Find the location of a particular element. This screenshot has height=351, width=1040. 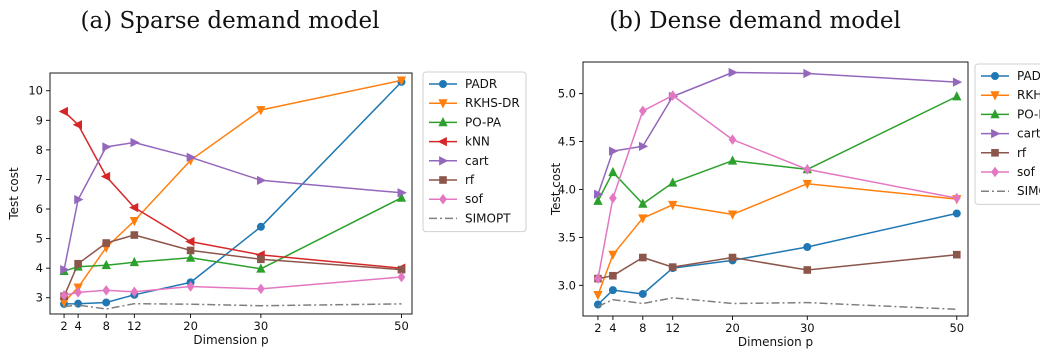

x-tick-label: 2 is located at coordinates (63, 326).